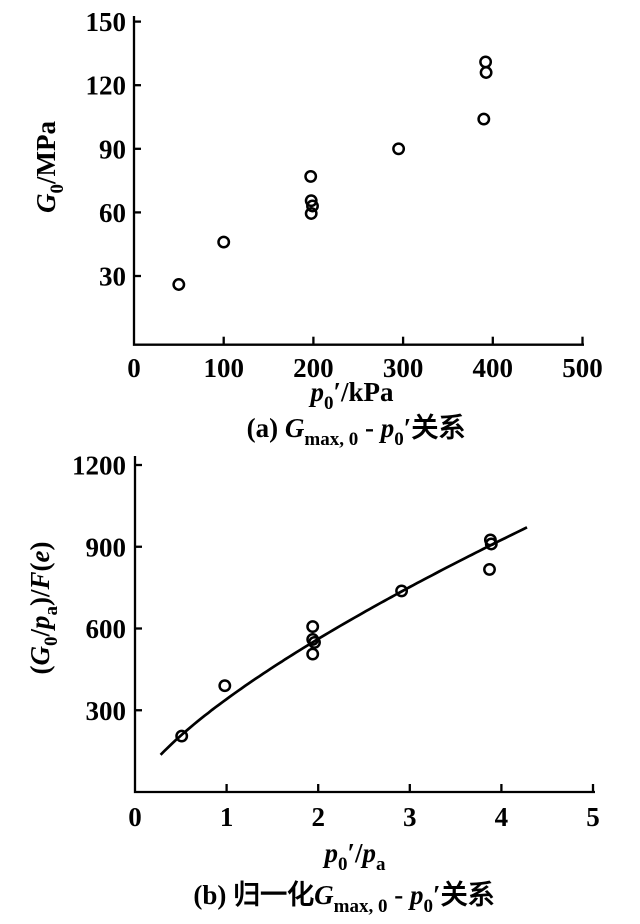 The height and width of the screenshot is (924, 640). I want to click on x-tick-label: 300, so click(403, 368).